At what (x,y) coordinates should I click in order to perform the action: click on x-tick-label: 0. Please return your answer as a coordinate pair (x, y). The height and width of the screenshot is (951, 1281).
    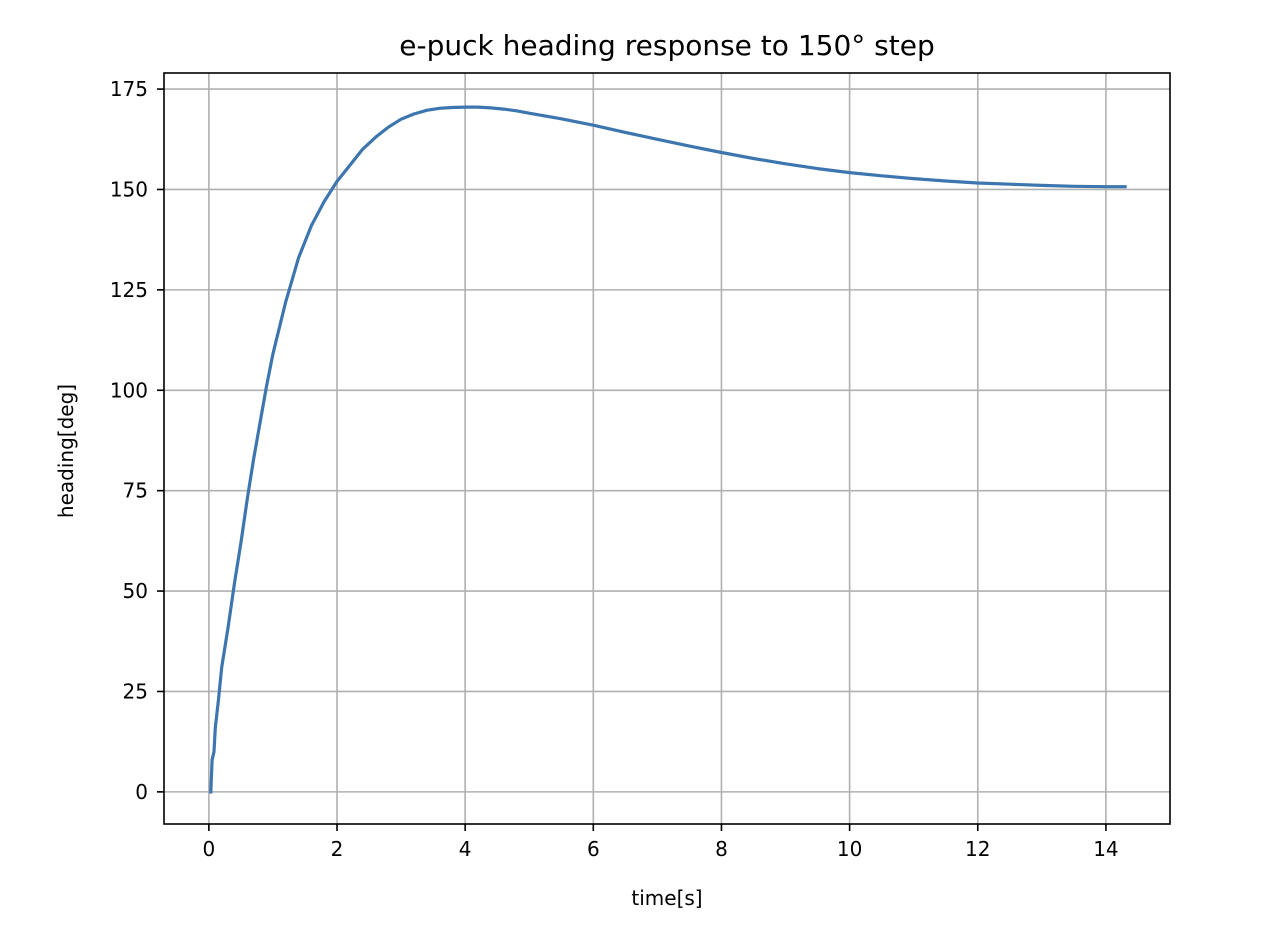
    Looking at the image, I should click on (208, 849).